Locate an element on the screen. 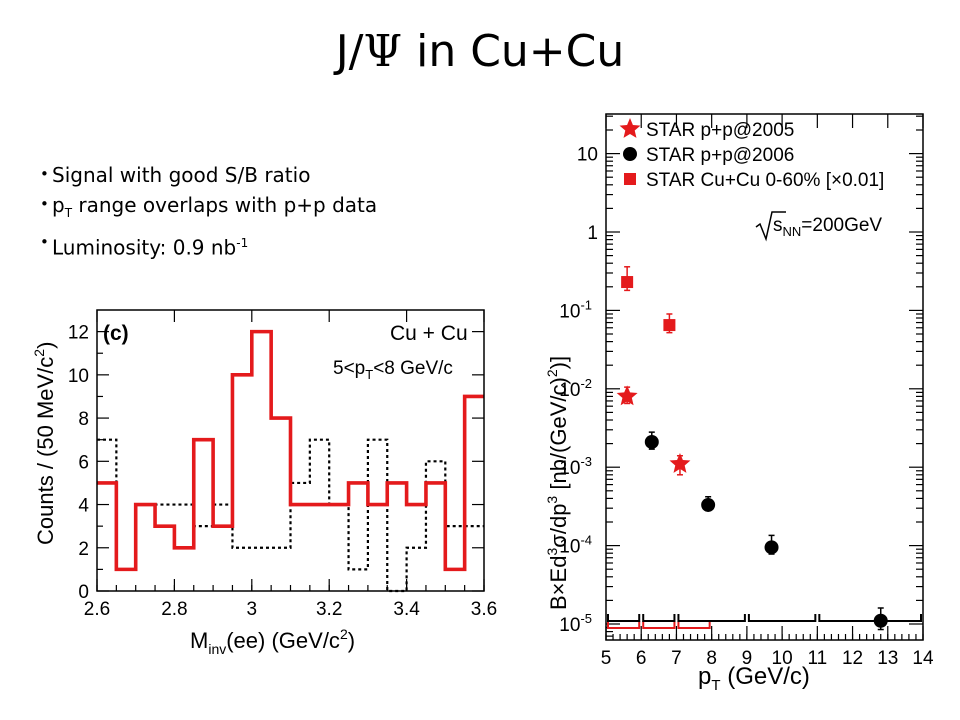 This screenshot has width=960, height=720. x-tick-label: 11 is located at coordinates (817, 658).